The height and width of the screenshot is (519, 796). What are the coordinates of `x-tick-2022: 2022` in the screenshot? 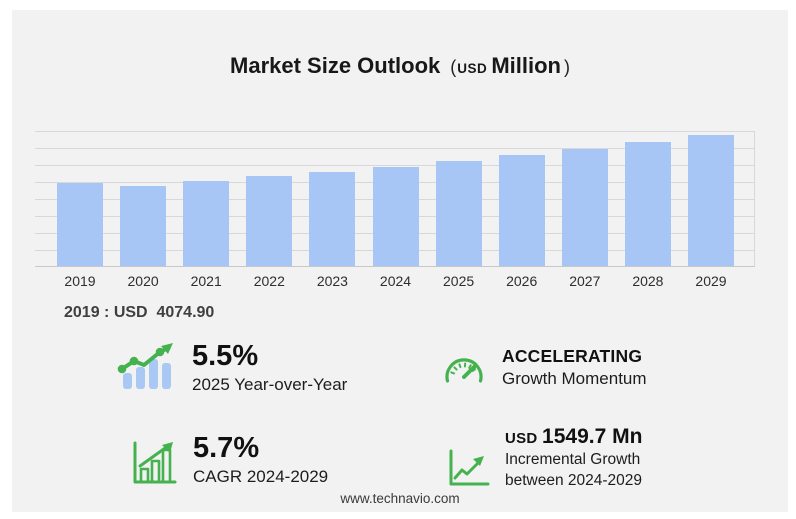 It's located at (269, 281).